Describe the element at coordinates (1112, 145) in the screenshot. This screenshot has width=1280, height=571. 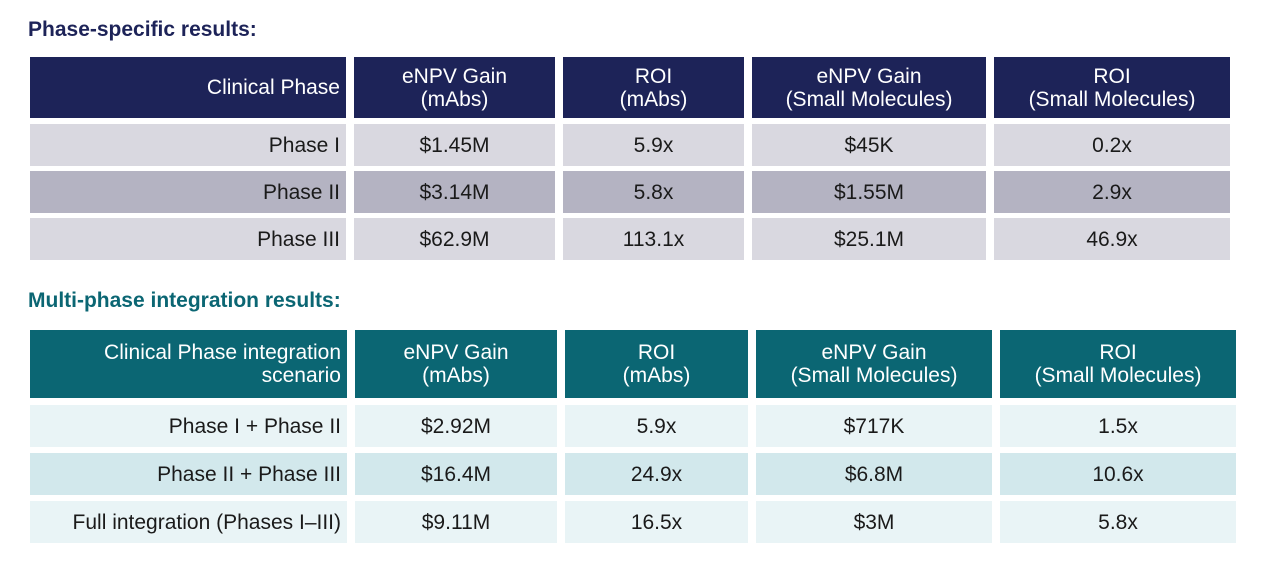
I see `table-cell: 0.2x` at that location.